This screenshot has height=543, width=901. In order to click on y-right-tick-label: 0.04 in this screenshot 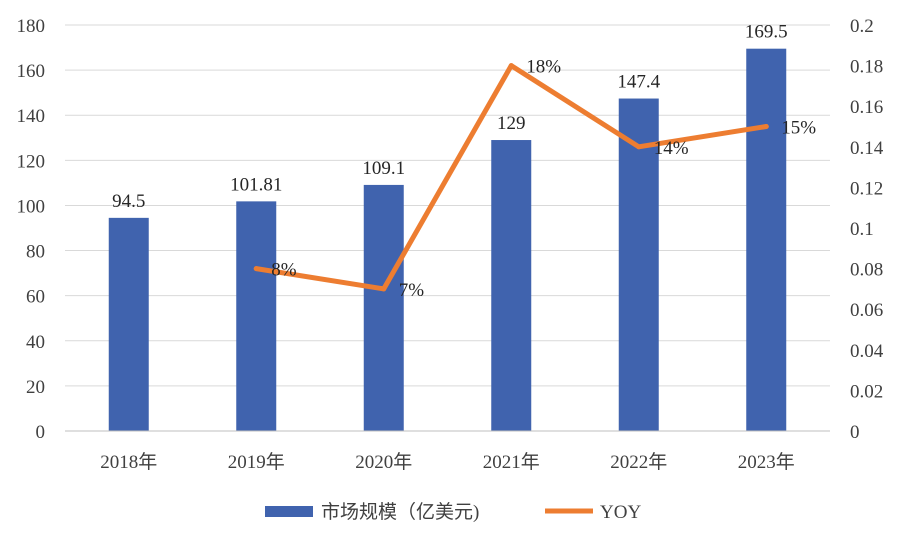, I will do `click(867, 351)`.